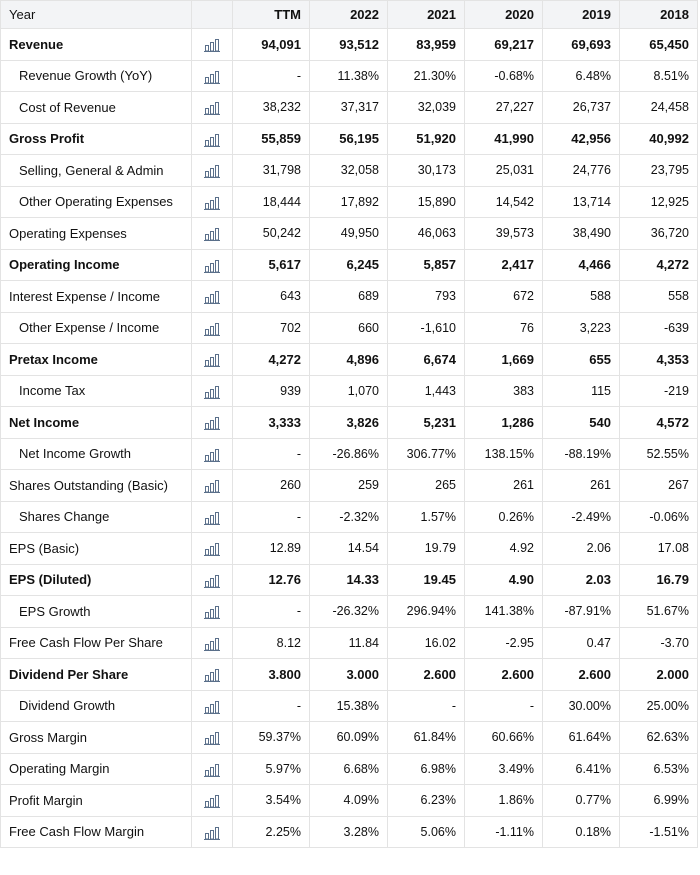 This screenshot has height=875, width=700. I want to click on cell-ttm: 5,617, so click(271, 264).